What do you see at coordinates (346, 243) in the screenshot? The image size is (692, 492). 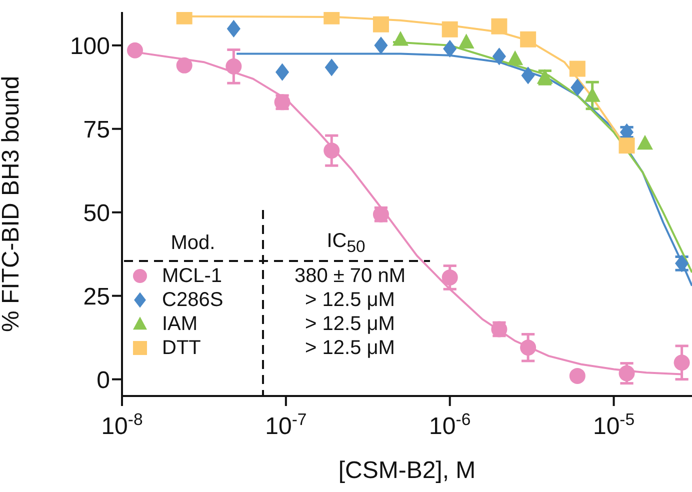 I see `annotation: IC$_{50}$` at bounding box center [346, 243].